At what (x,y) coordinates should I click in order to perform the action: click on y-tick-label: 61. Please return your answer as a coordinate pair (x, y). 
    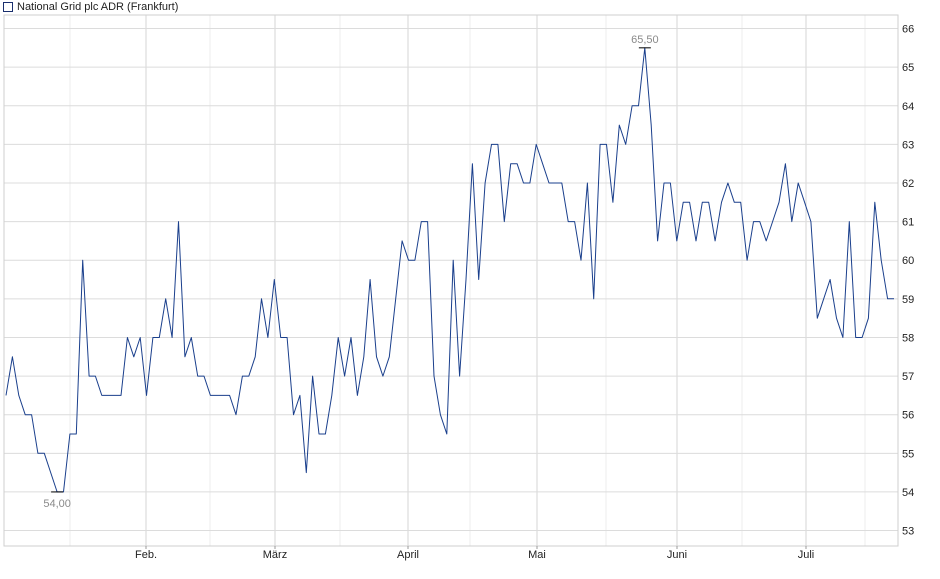
    Looking at the image, I should click on (908, 223).